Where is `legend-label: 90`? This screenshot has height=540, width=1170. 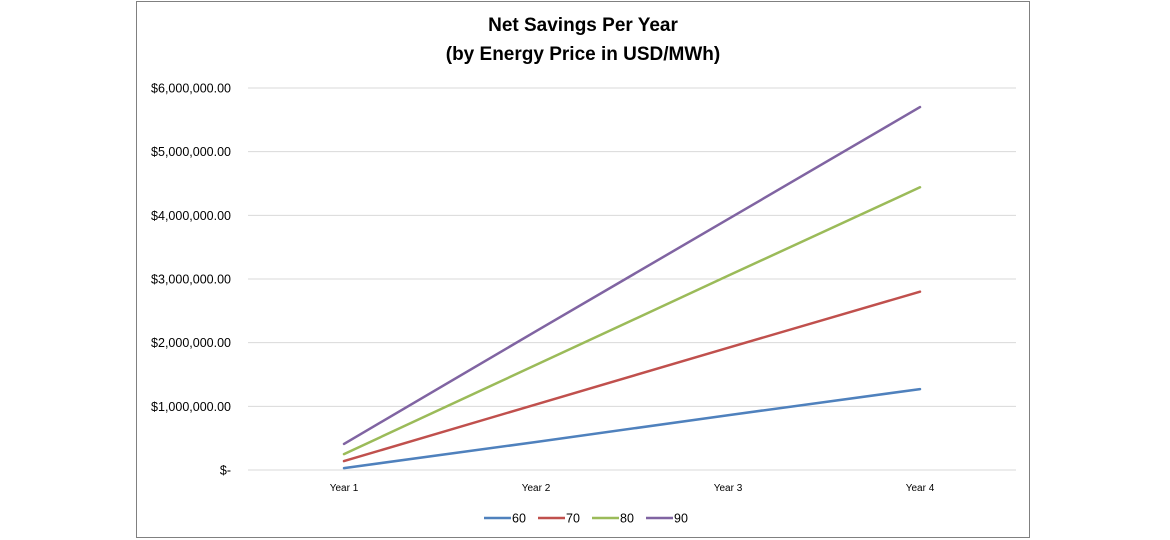 legend-label: 90 is located at coordinates (681, 519).